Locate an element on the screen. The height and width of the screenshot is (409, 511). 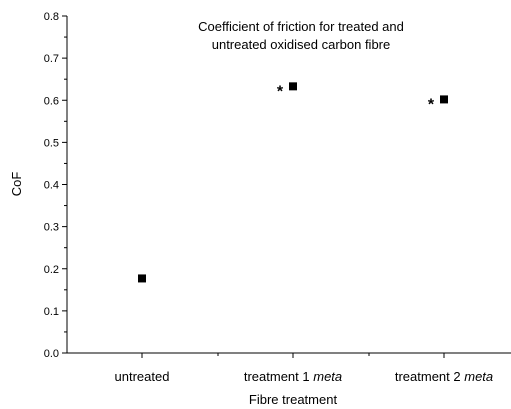
y-tick-label: 0.7 is located at coordinates (51, 59).